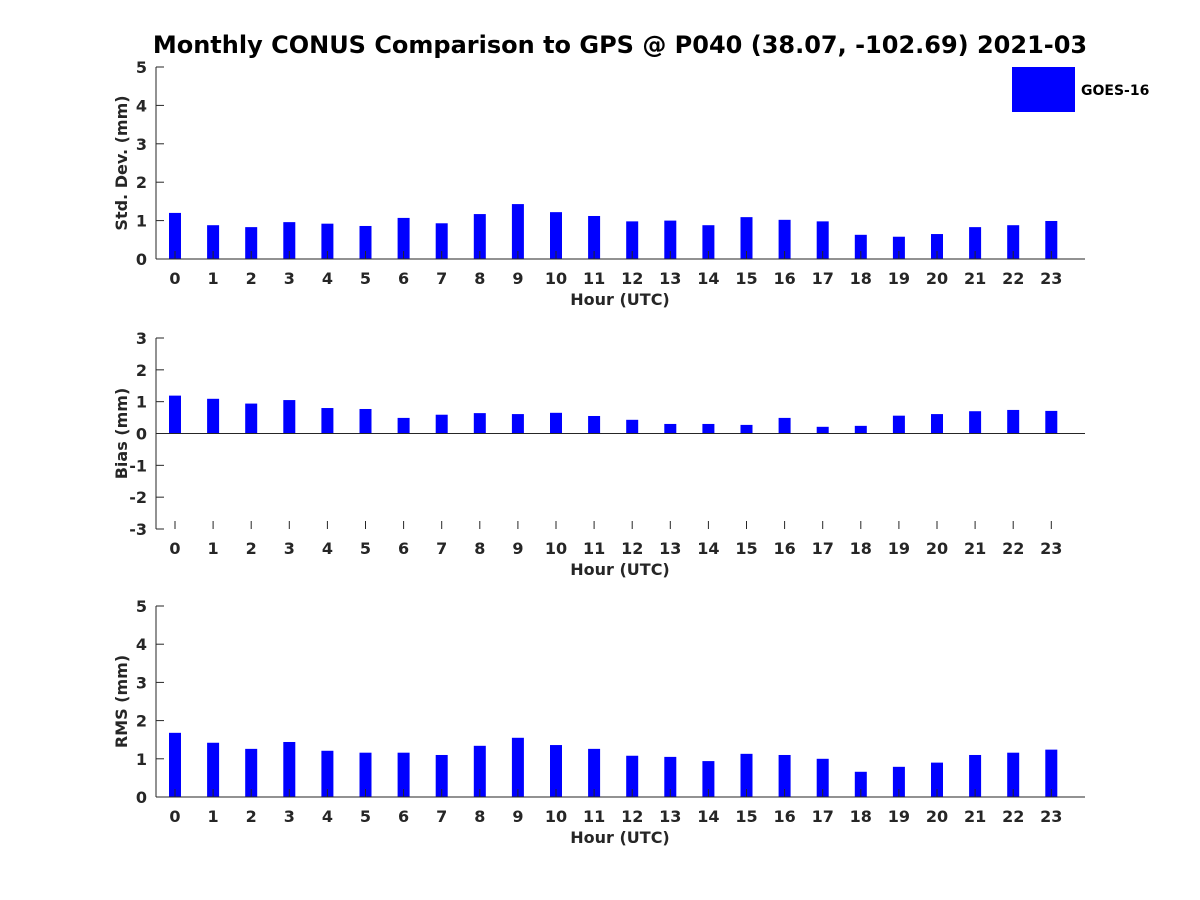  Describe the element at coordinates (121, 701) in the screenshot. I see `y-axis-label: RMS (mm)` at that location.